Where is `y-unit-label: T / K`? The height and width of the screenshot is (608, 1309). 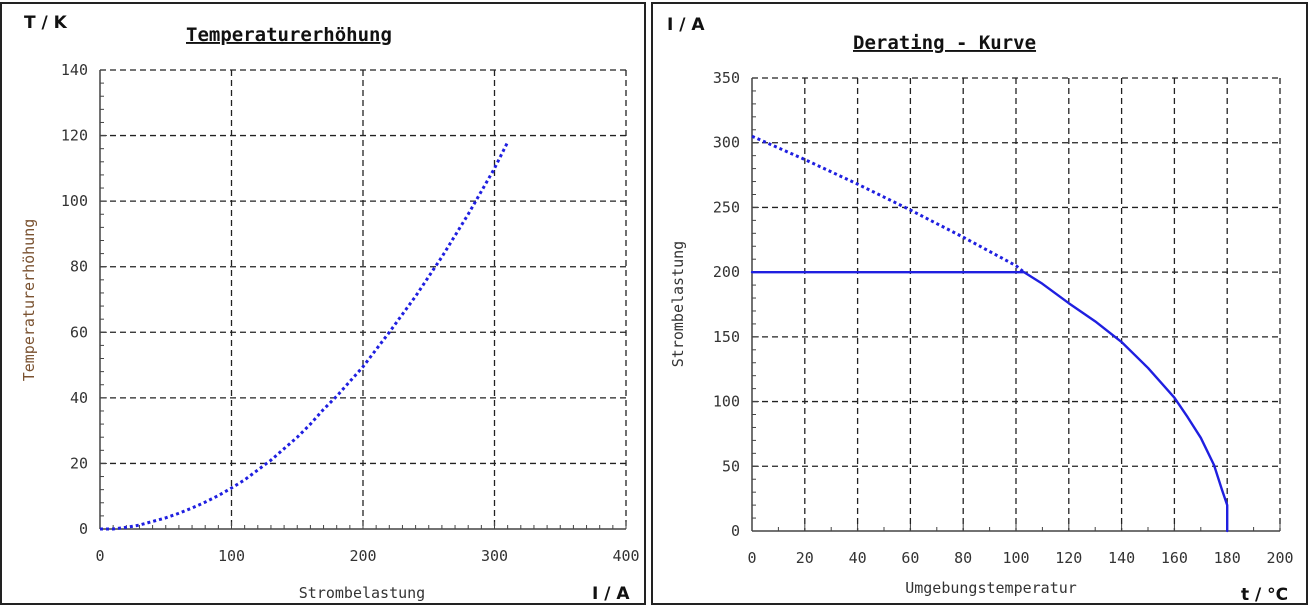
y-unit-label: T / K is located at coordinates (46, 23).